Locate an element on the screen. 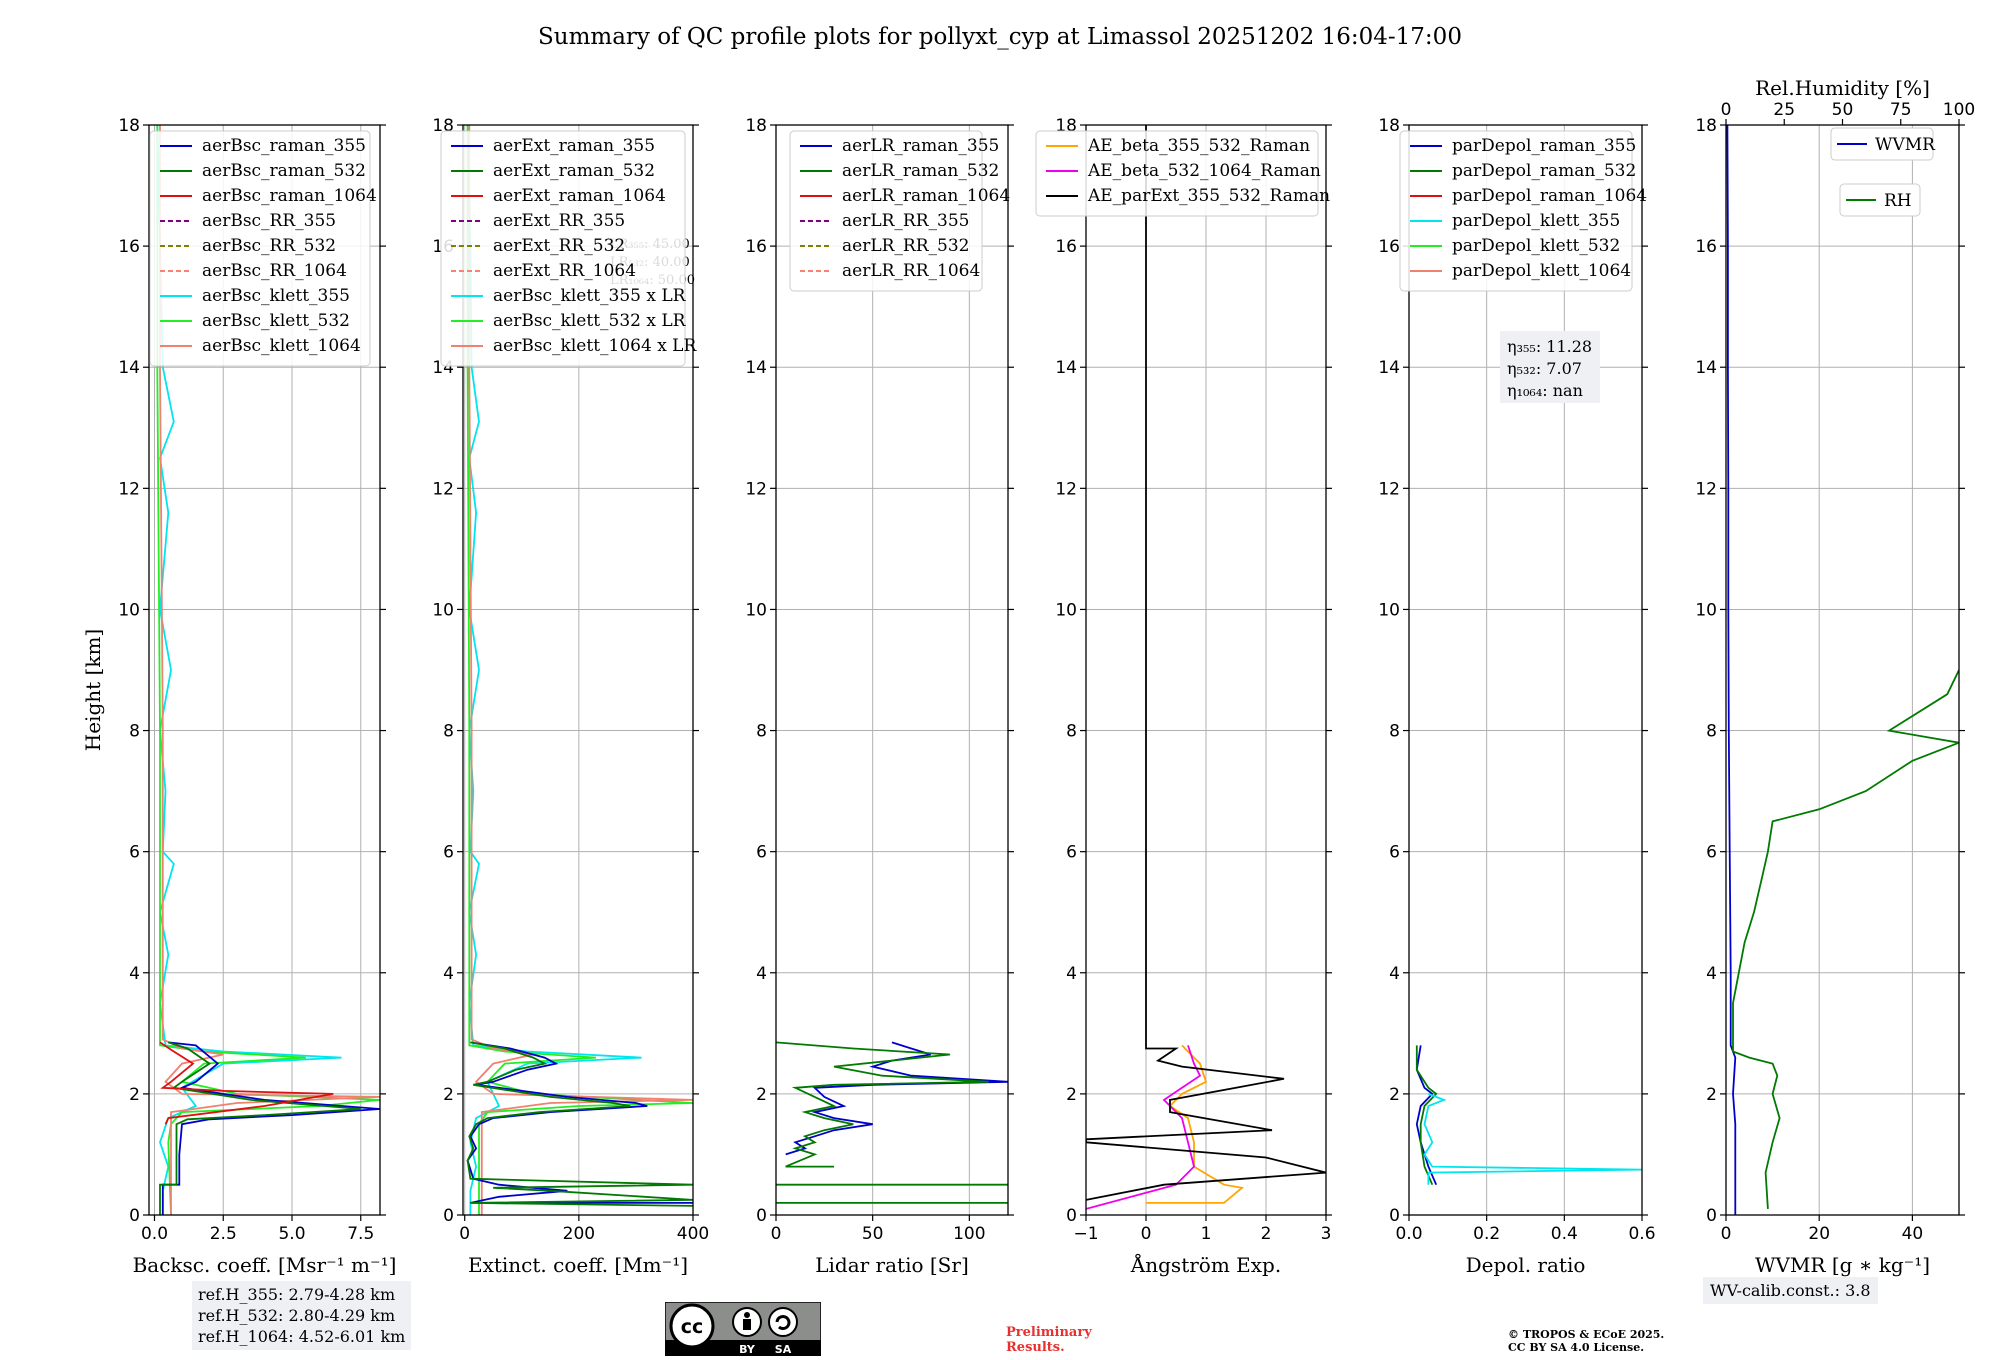 The height and width of the screenshot is (1360, 2000). x-tick-label: 40 is located at coordinates (1913, 1234).